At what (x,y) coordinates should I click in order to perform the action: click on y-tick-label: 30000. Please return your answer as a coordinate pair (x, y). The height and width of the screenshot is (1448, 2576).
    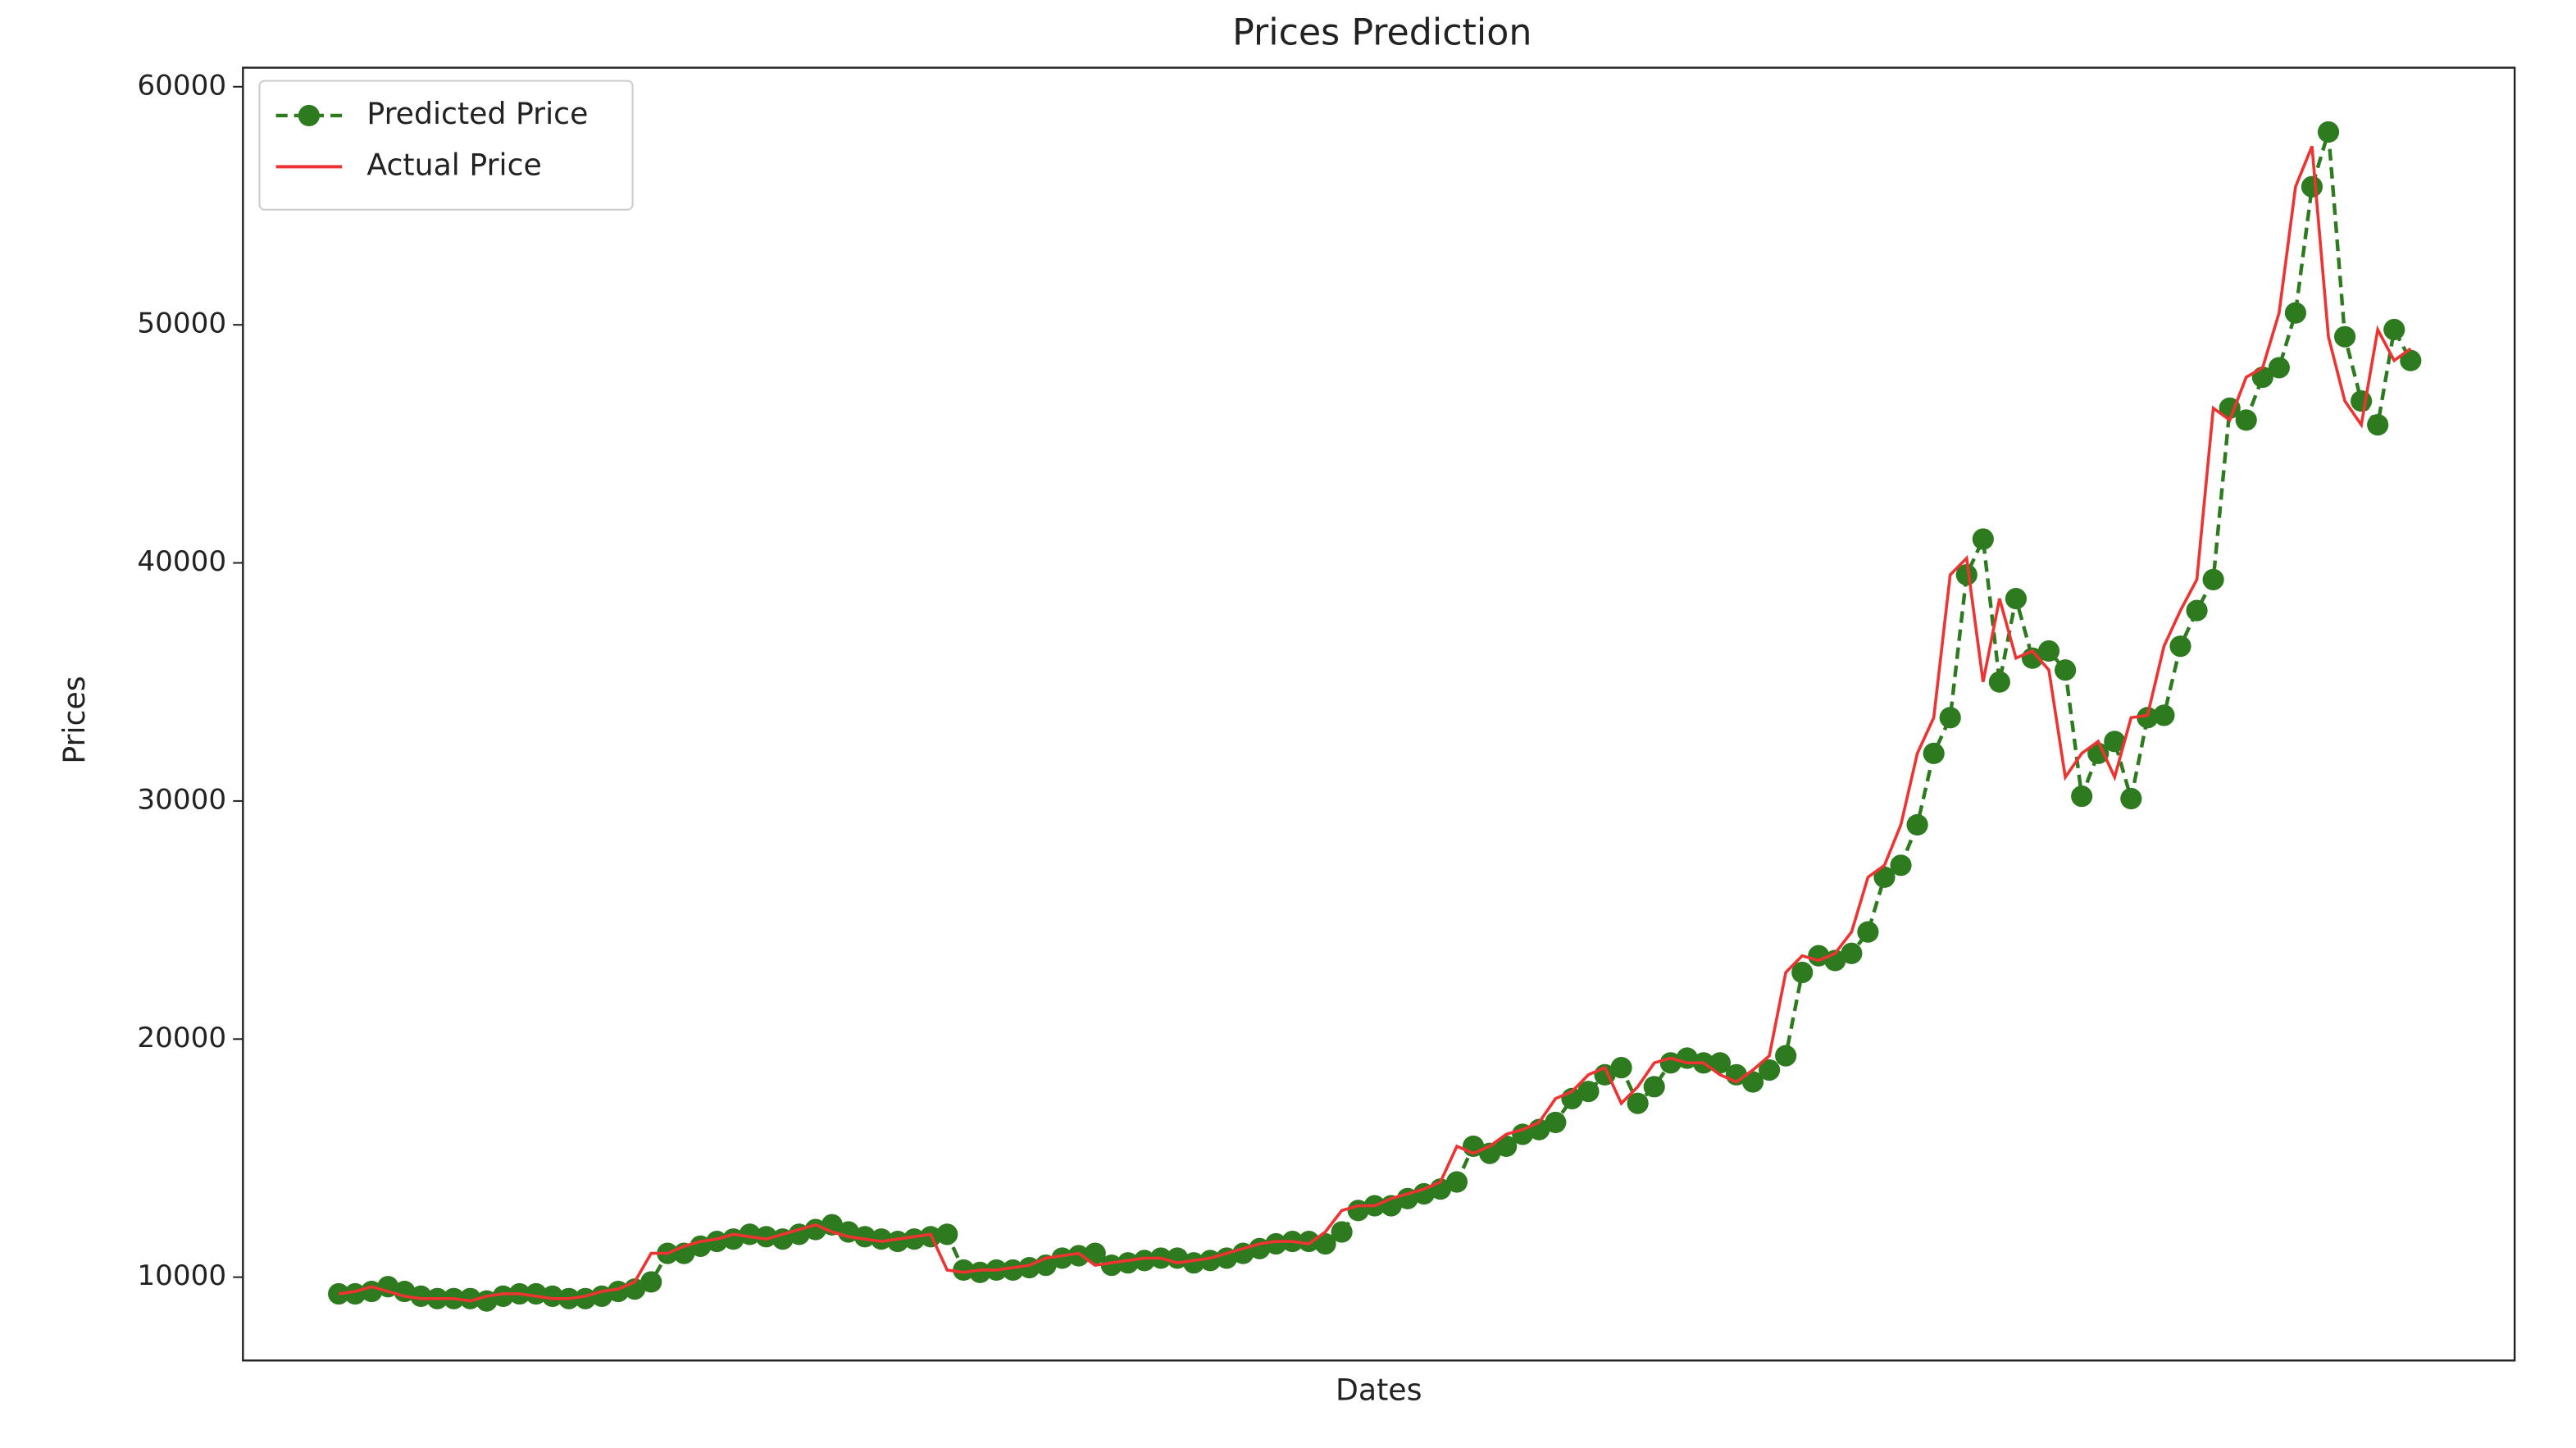
    Looking at the image, I should click on (182, 799).